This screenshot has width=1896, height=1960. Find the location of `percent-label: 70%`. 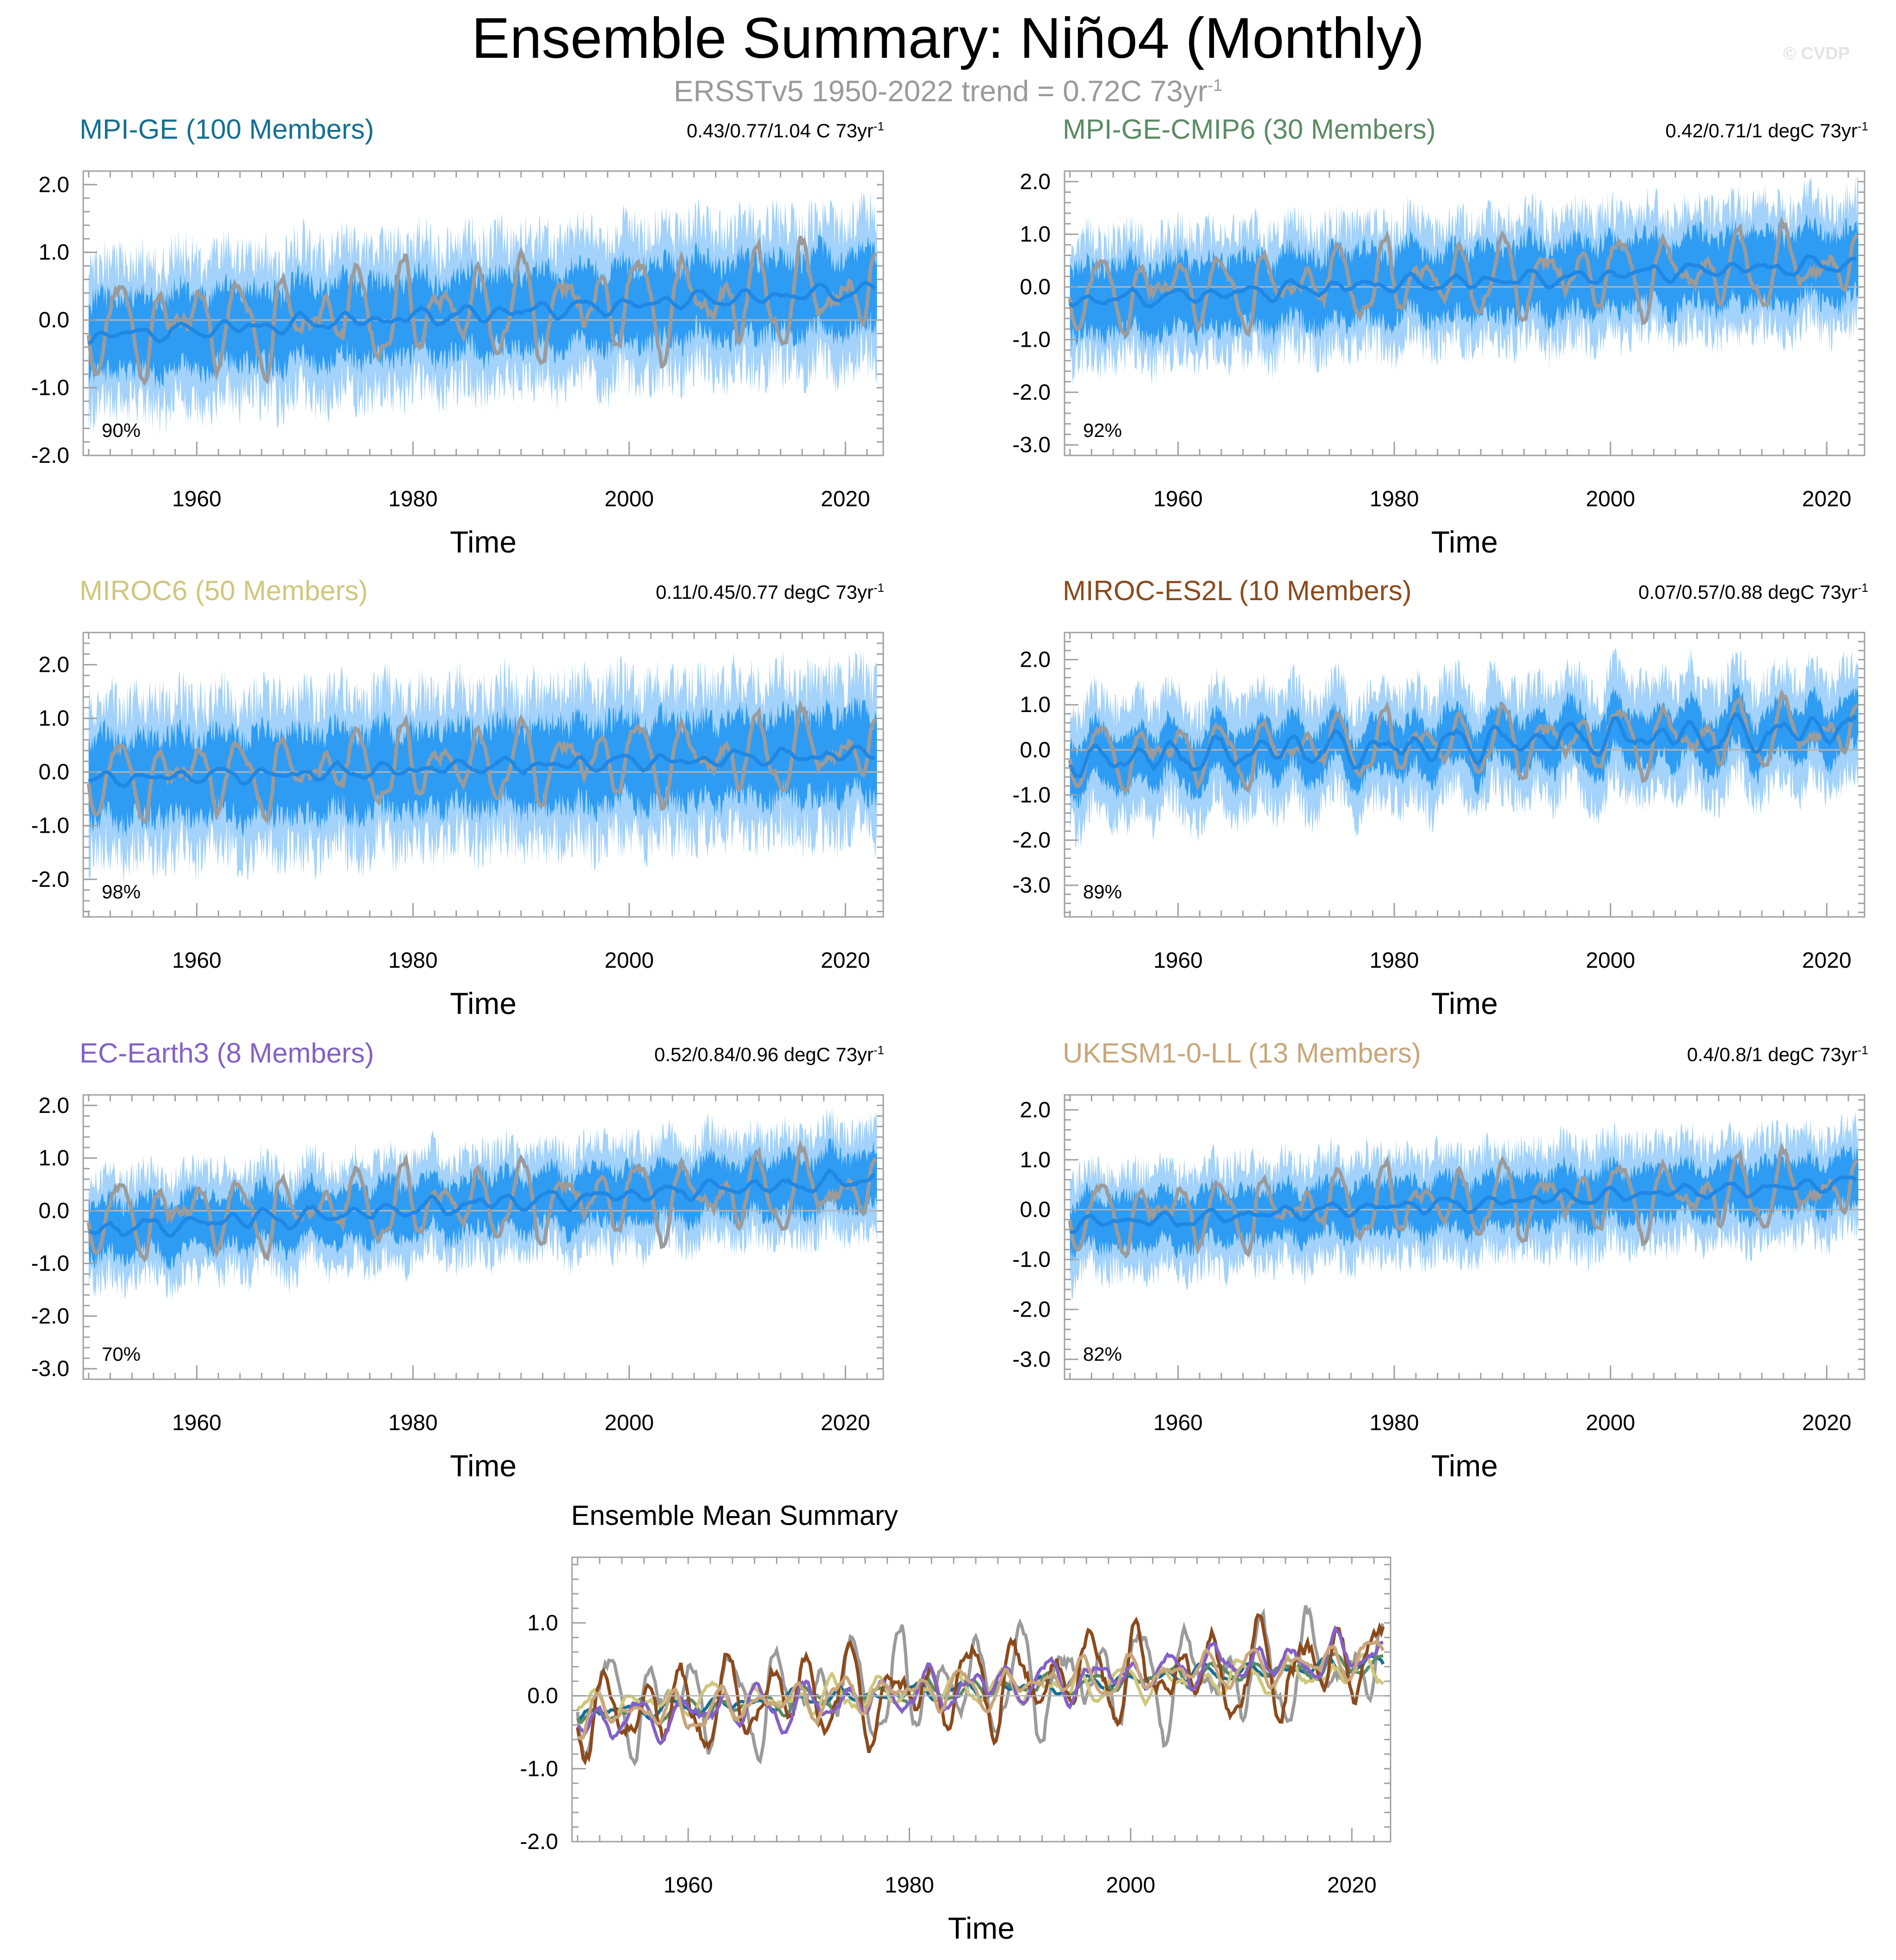

percent-label: 70% is located at coordinates (122, 1354).